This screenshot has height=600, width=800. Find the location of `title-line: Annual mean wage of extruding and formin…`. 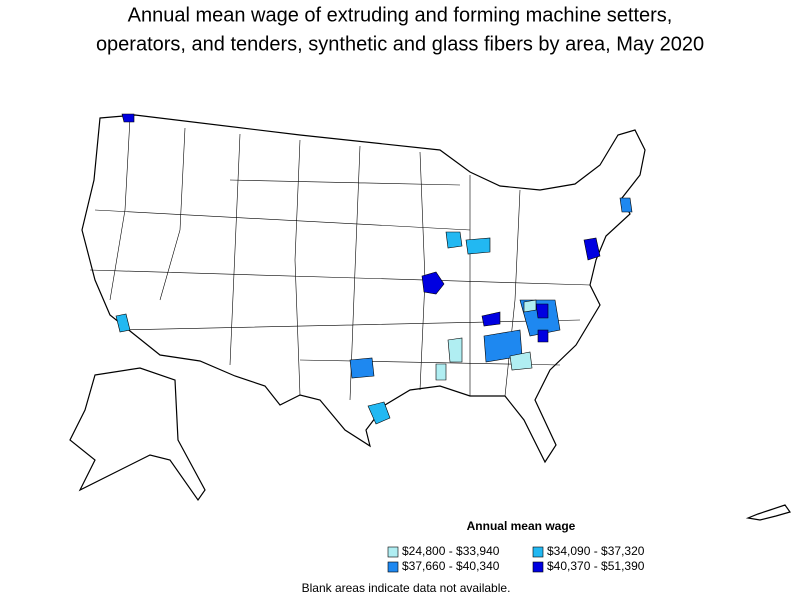

title-line: Annual mean wage of extruding and formin… is located at coordinates (400, 15).